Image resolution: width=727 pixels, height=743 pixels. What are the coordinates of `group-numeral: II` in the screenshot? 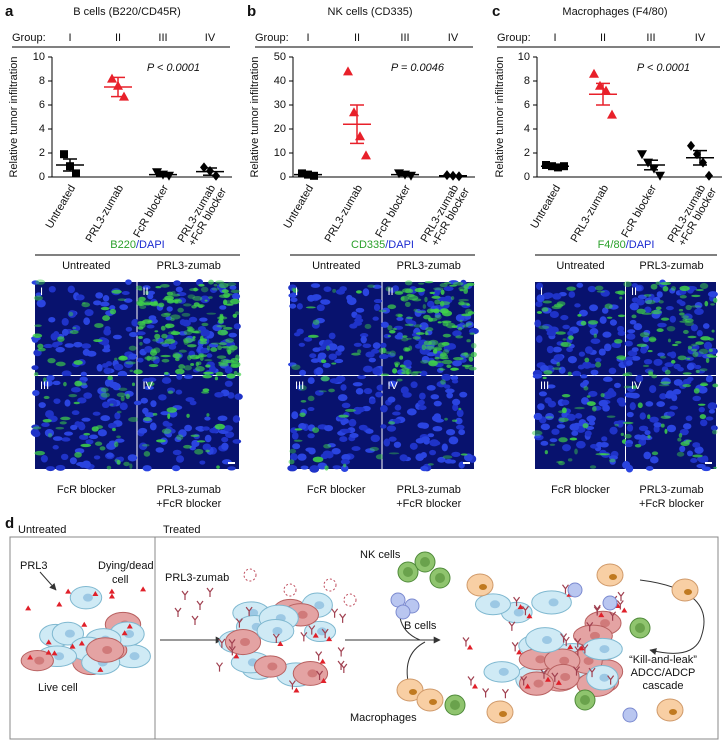 It's located at (603, 38).